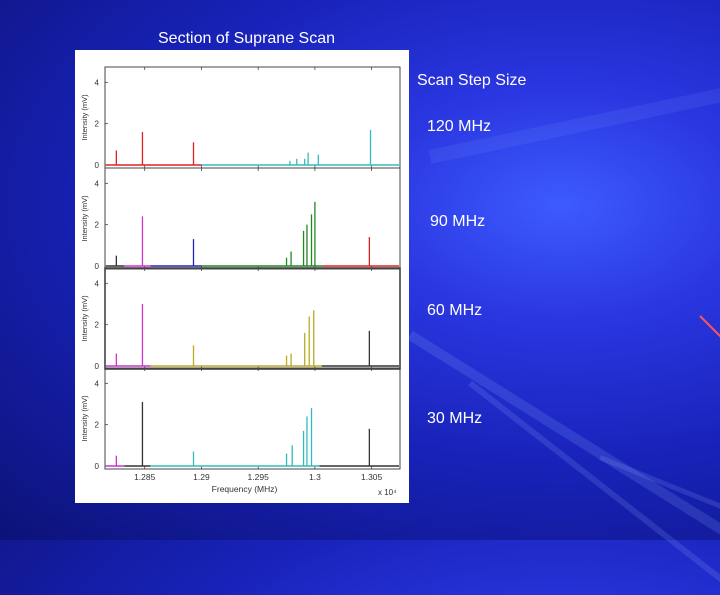  I want to click on step-label-120: 120 MHz, so click(459, 126).